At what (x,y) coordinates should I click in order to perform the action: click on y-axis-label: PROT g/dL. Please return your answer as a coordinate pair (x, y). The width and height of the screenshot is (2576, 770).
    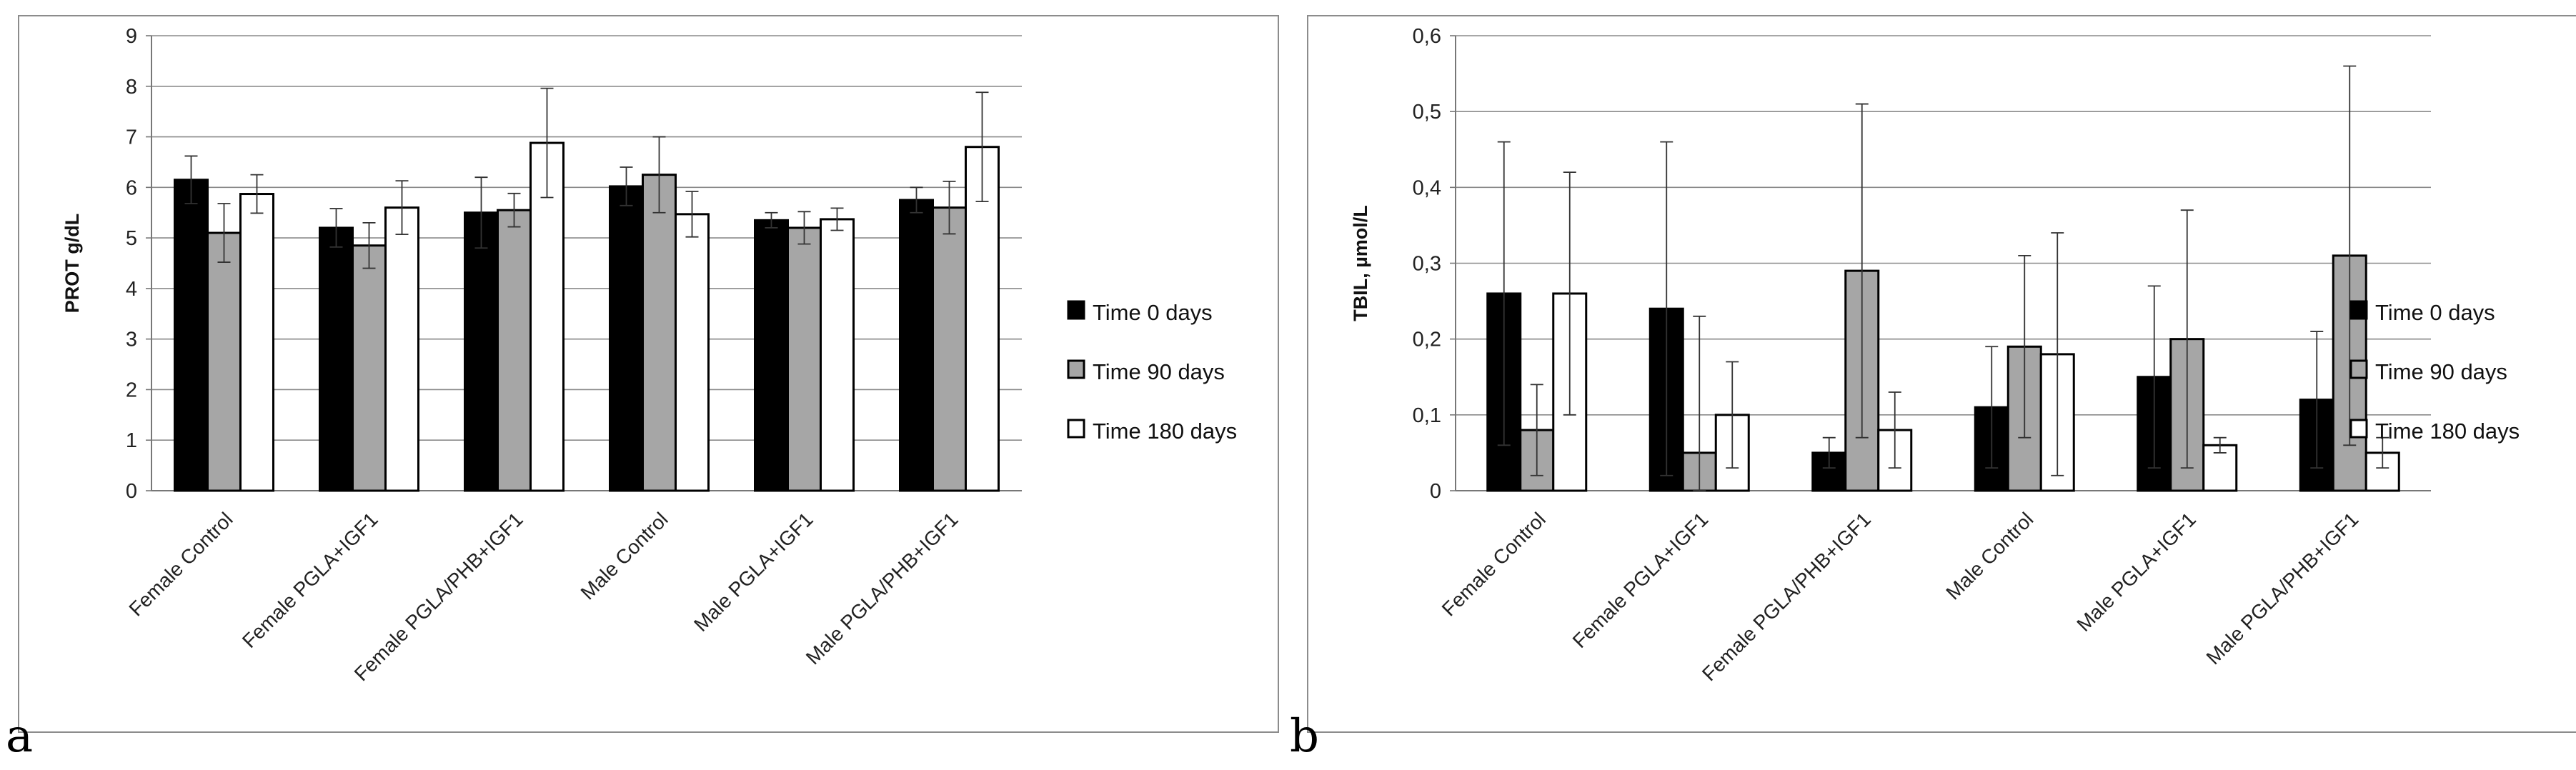
    Looking at the image, I should click on (72, 263).